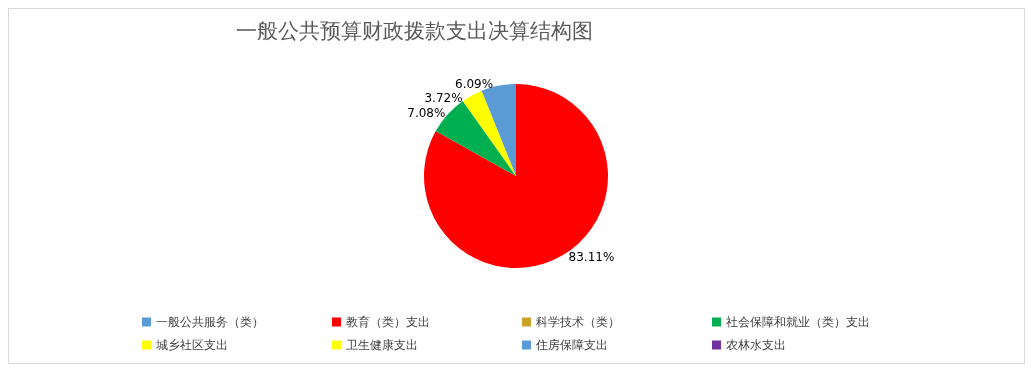 The height and width of the screenshot is (372, 1033). I want to click on data-label: 3.72%, so click(443, 97).